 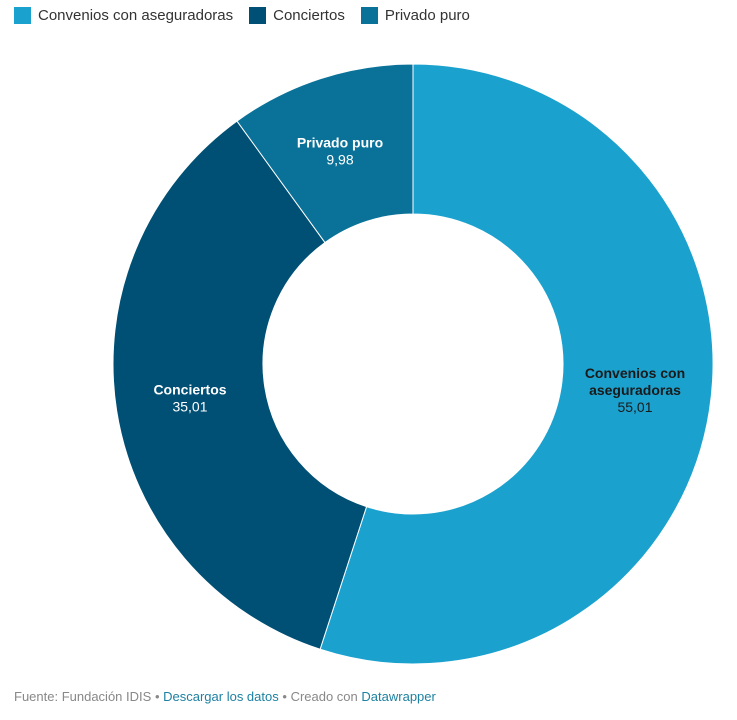 What do you see at coordinates (324, 696) in the screenshot?
I see `created-with-text: Creado con` at bounding box center [324, 696].